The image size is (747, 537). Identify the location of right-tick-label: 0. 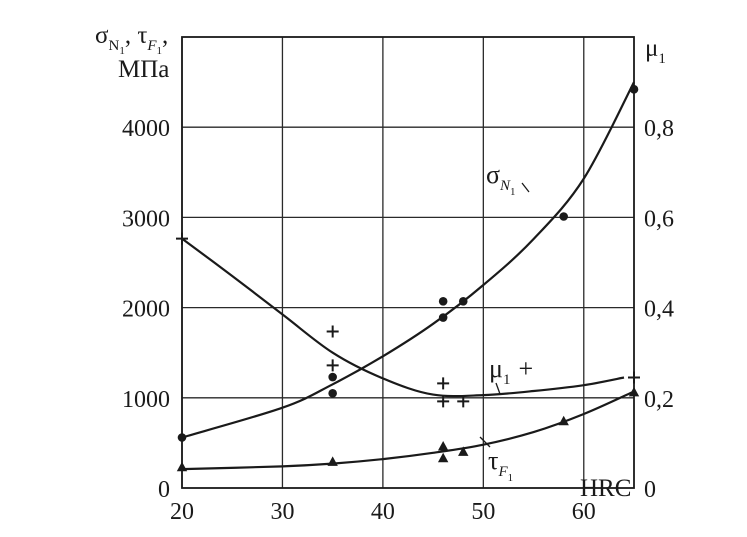
(650, 490).